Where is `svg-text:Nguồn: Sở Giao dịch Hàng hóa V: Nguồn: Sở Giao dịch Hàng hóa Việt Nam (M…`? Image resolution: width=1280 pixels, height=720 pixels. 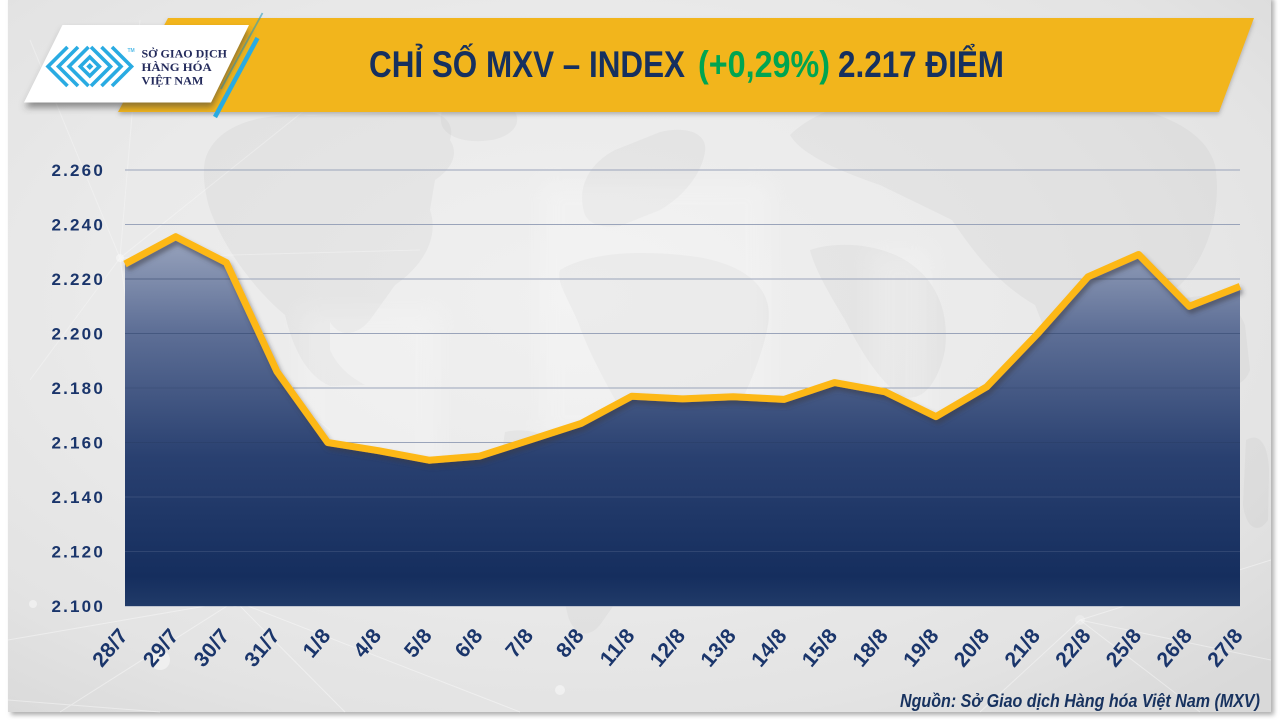 svg-text:Nguồn: Sở Giao dịch Hàng hóa V: Nguồn: Sở Giao dịch Hàng hóa Việt Nam (M… is located at coordinates (1080, 701).